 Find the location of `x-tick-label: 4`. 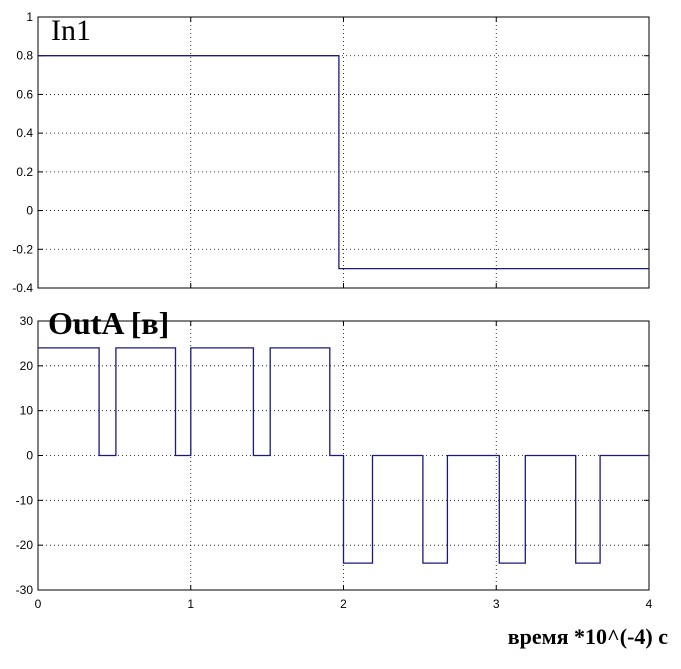

x-tick-label: 4 is located at coordinates (649, 604).